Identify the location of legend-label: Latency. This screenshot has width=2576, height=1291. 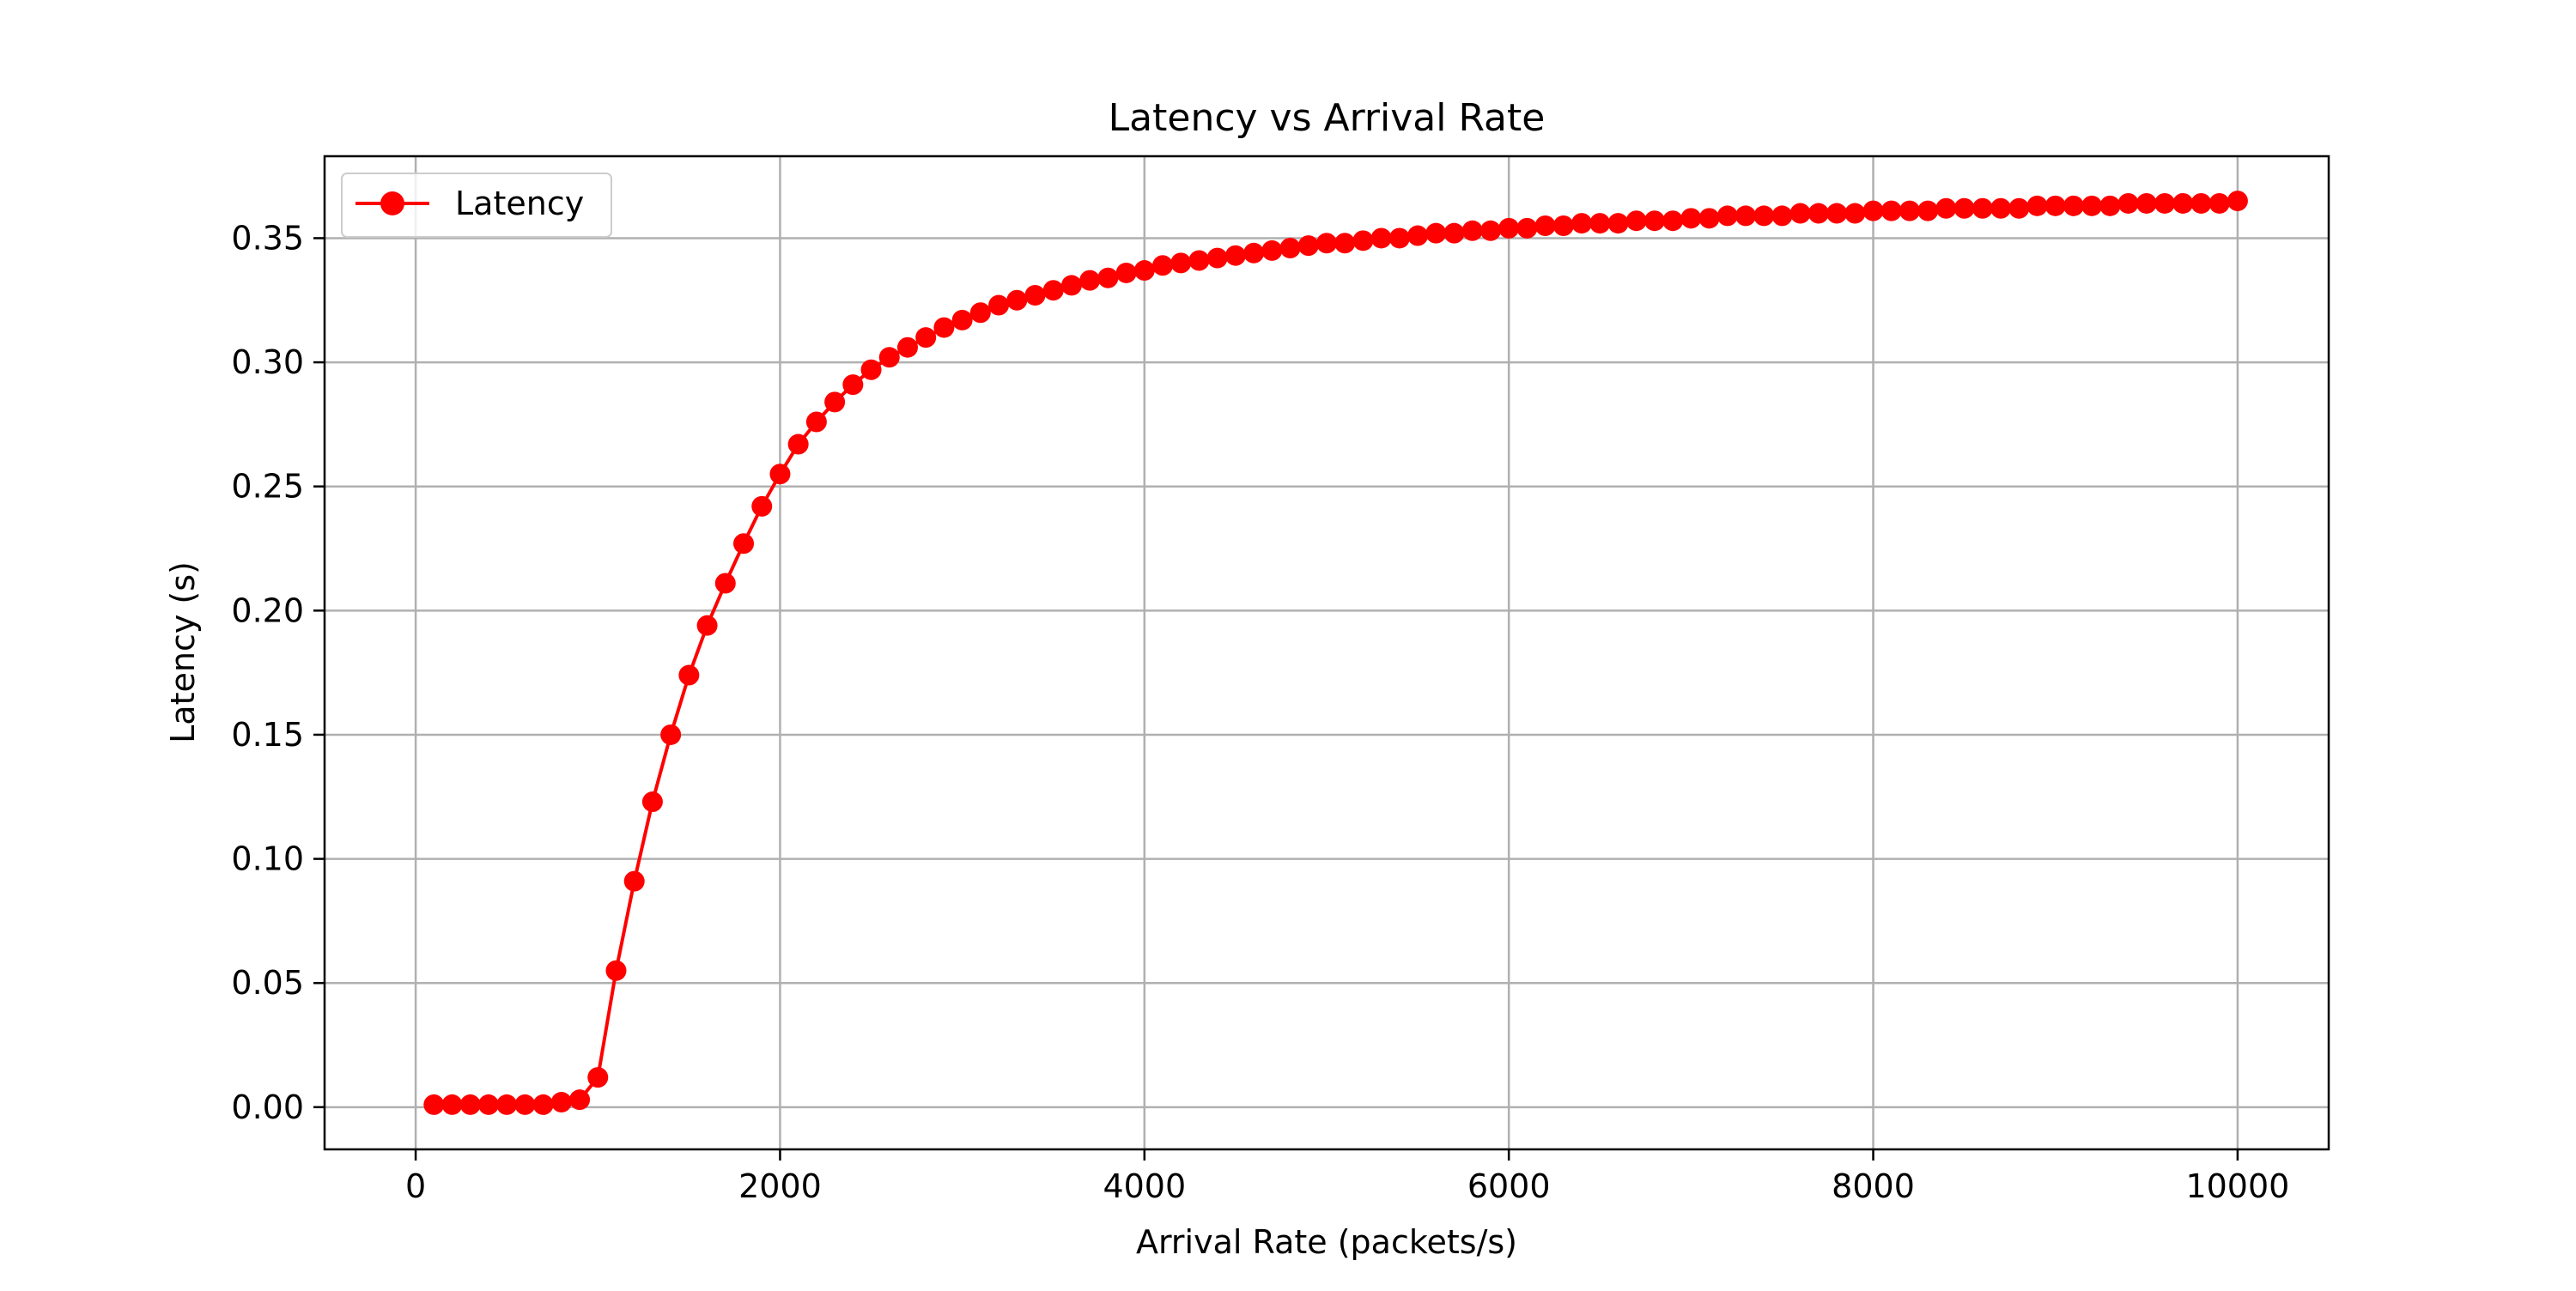
(519, 204).